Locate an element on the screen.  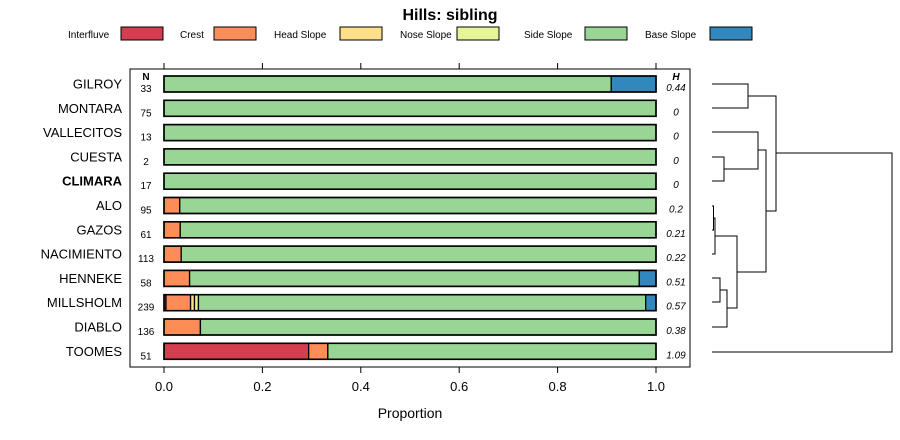
x-tick-label: 0.4 is located at coordinates (361, 386).